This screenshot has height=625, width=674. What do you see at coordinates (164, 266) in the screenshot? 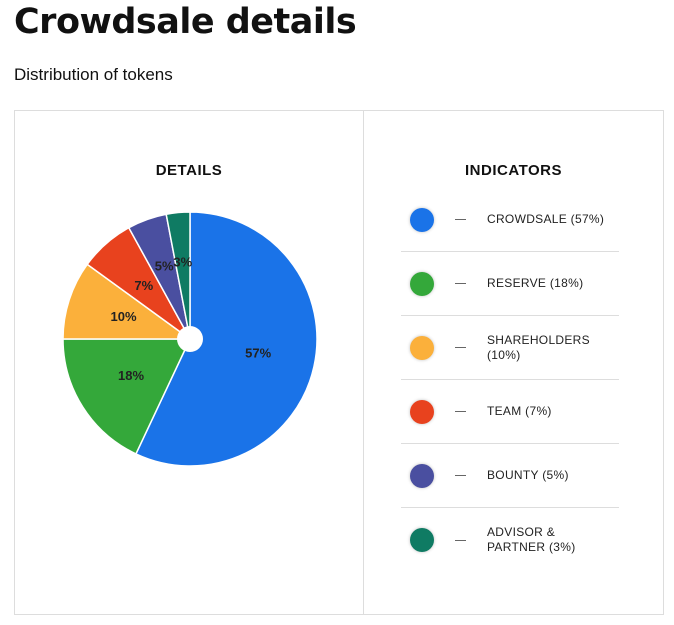
I see `slice-label: 5%` at bounding box center [164, 266].